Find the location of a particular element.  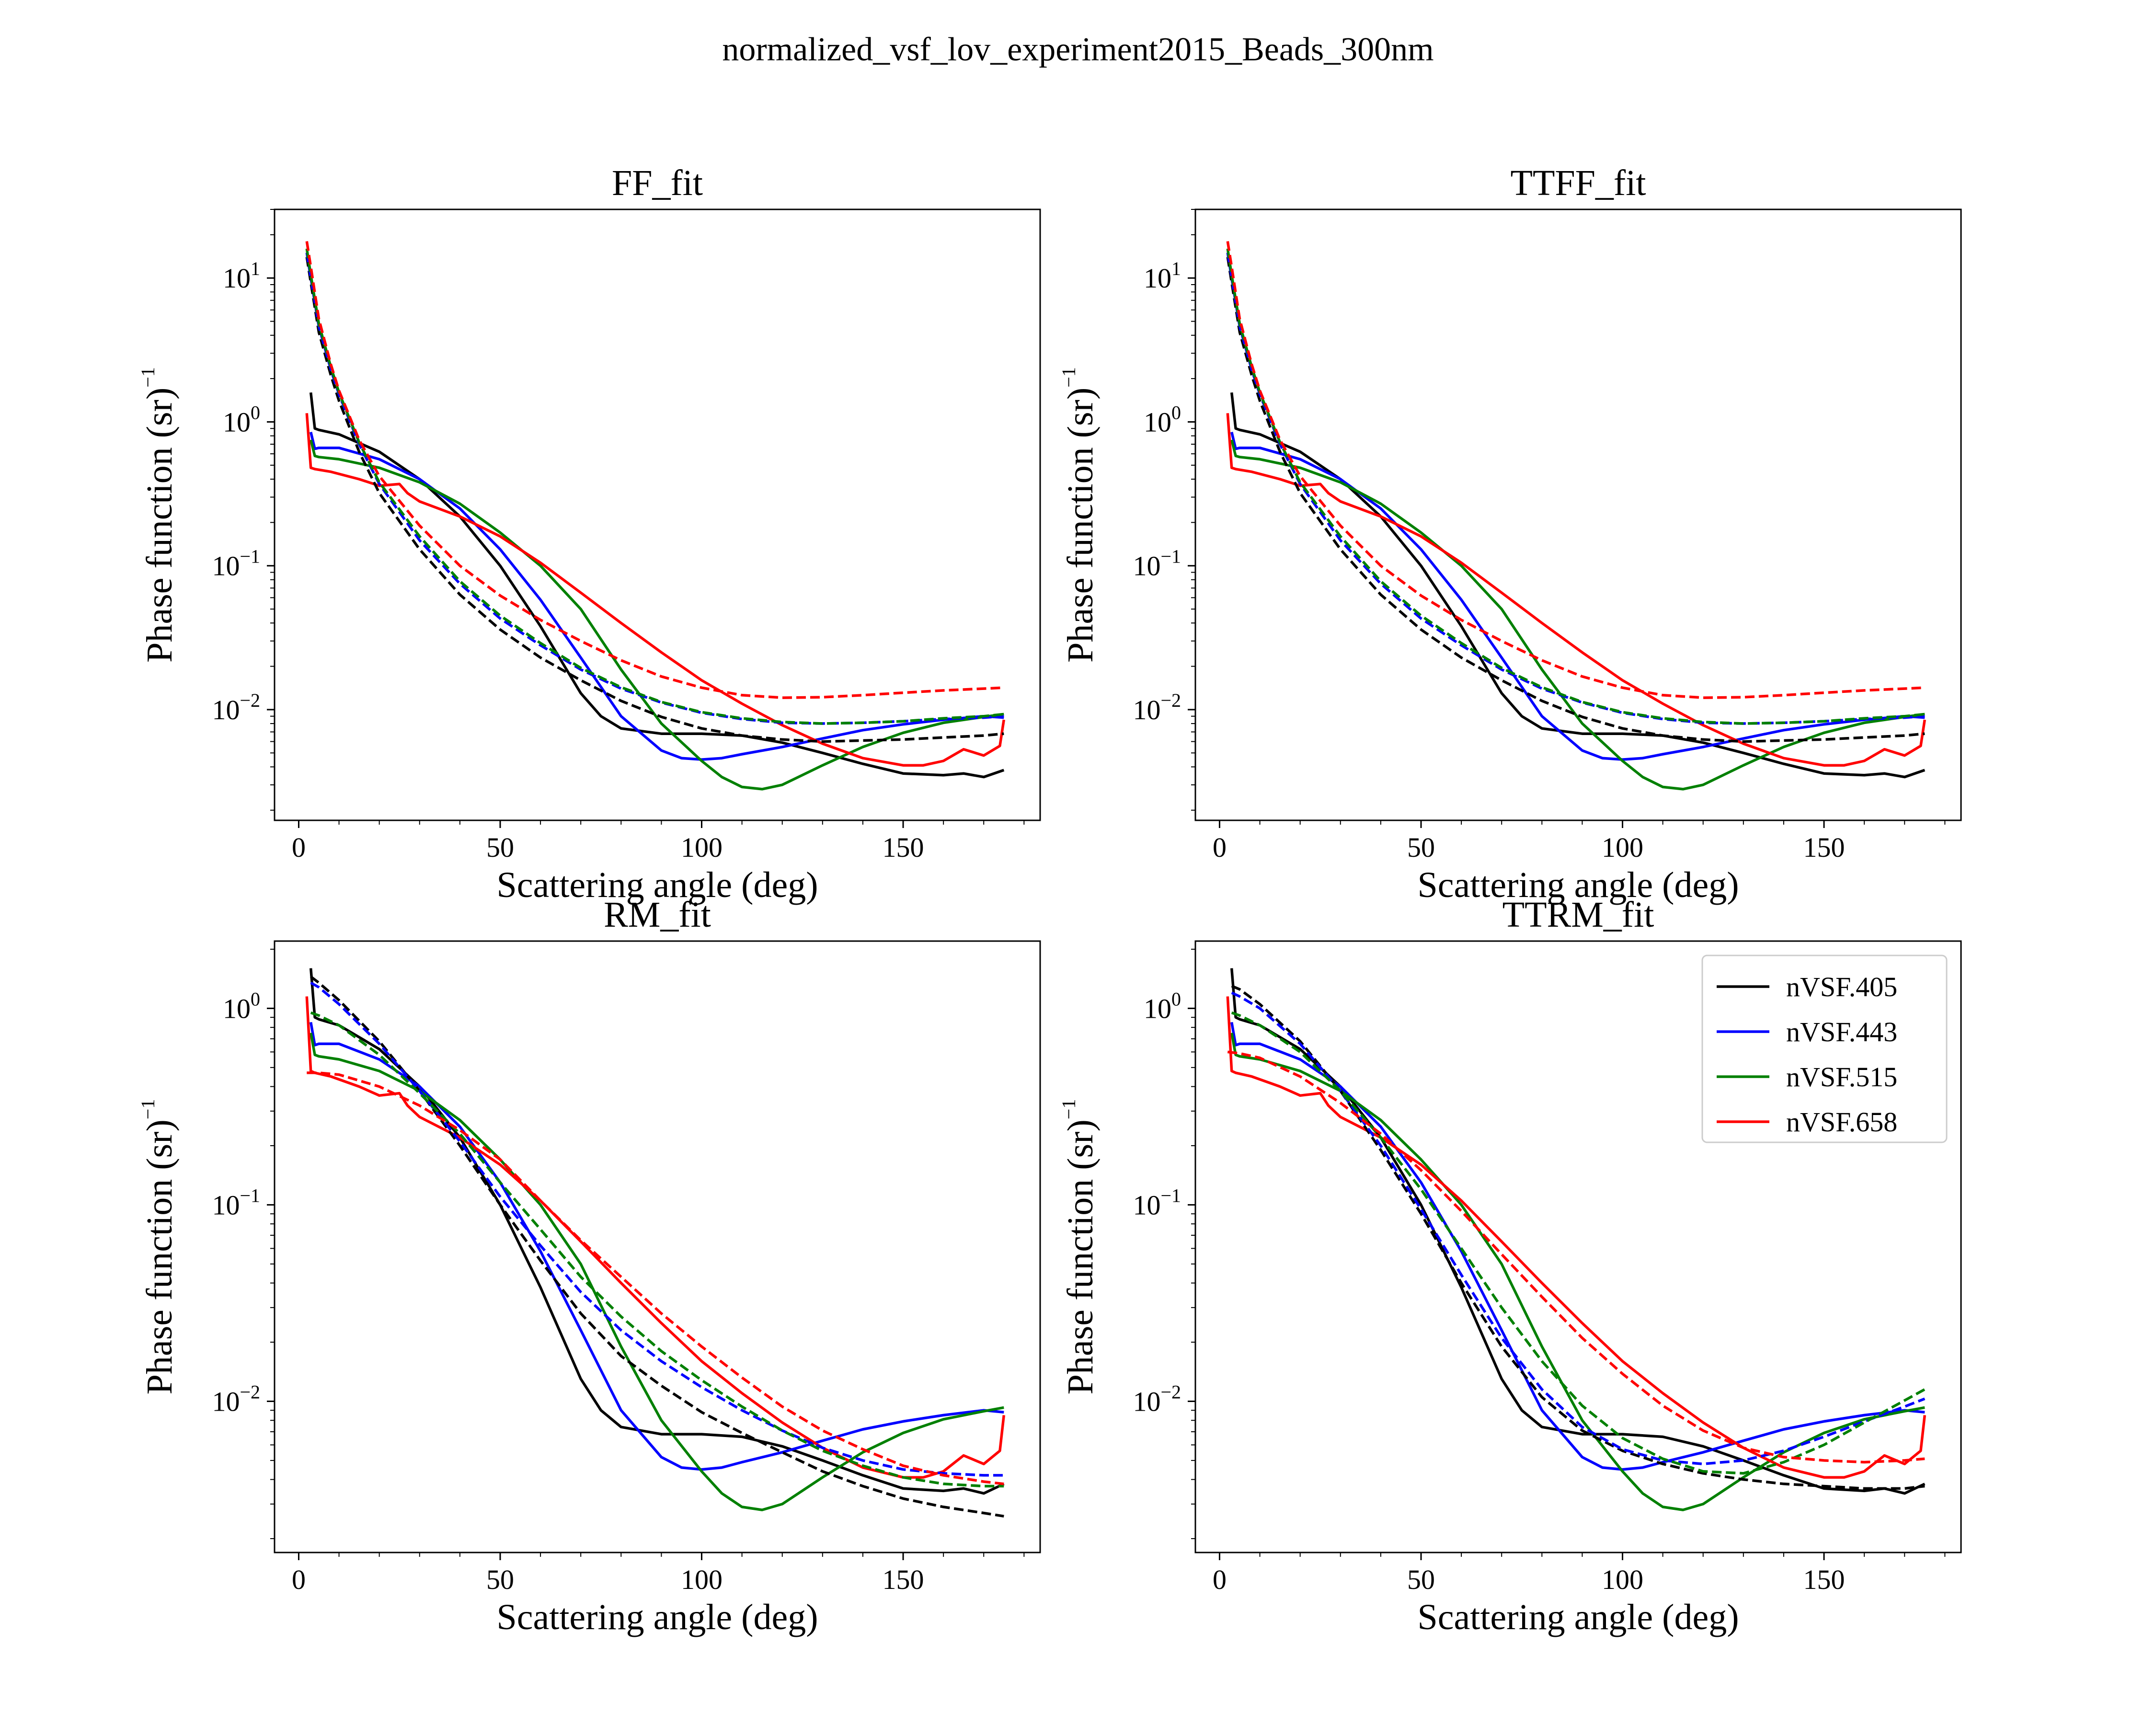

y-tick-exponent: 1 is located at coordinates (1176, 268).